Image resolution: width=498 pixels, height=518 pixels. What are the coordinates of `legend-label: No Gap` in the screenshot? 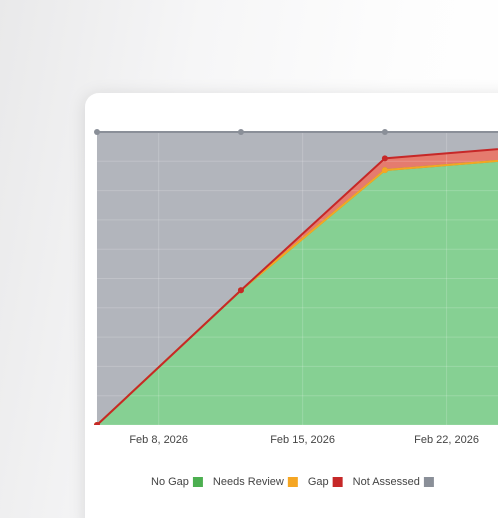 It's located at (170, 482).